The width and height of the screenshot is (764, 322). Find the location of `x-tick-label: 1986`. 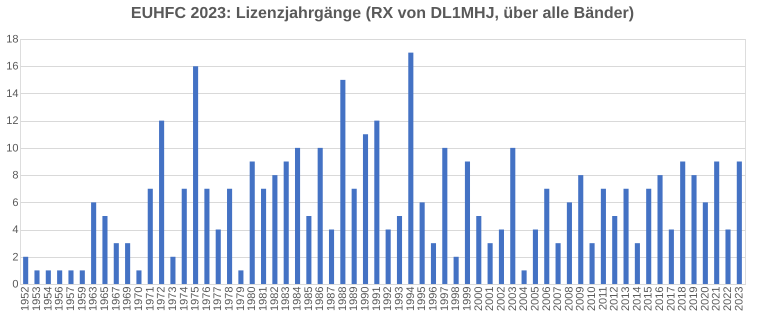

x-tick-label: 1986 is located at coordinates (320, 298).